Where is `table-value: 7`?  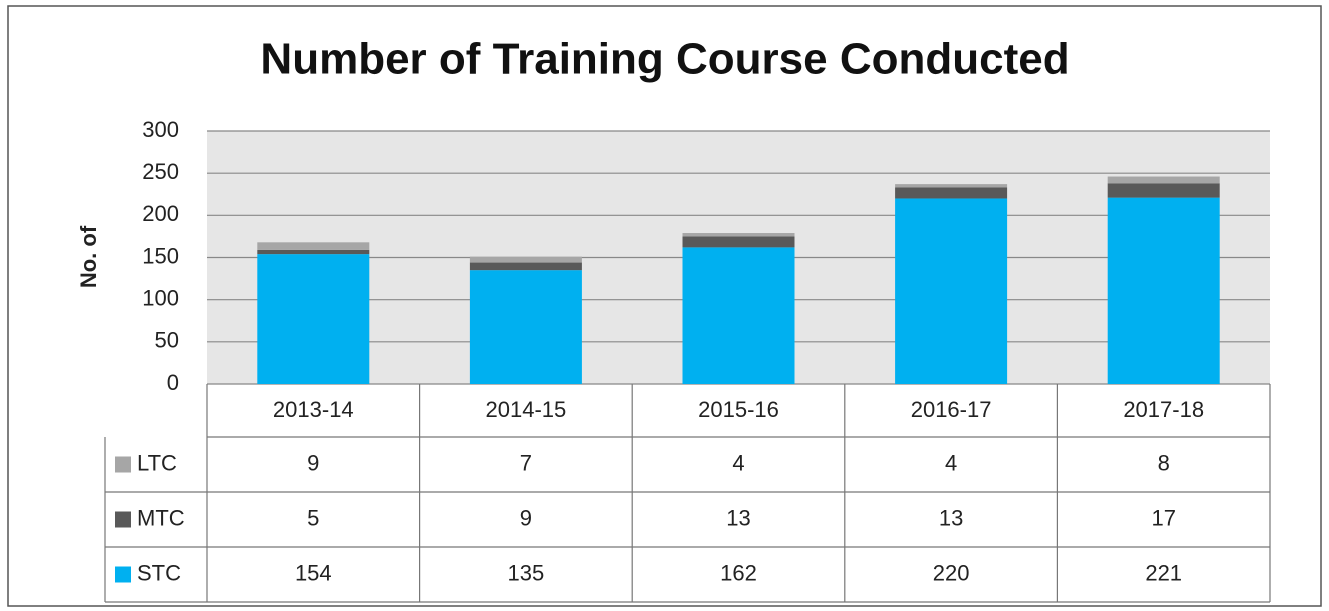 table-value: 7 is located at coordinates (526, 462).